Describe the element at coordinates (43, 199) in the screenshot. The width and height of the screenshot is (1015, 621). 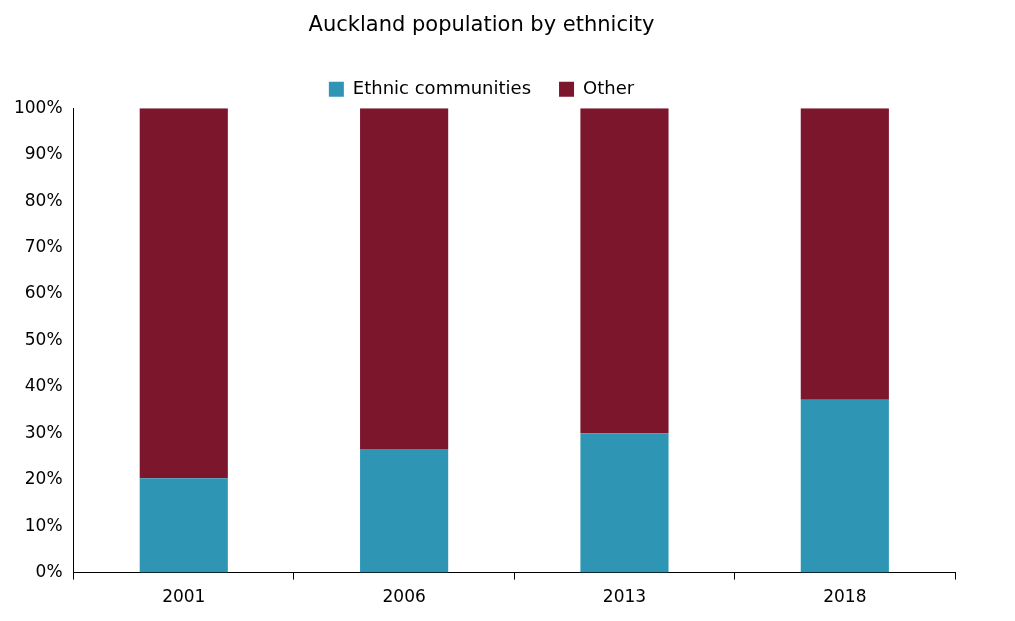
I see `y-tick-label: 80%` at that location.